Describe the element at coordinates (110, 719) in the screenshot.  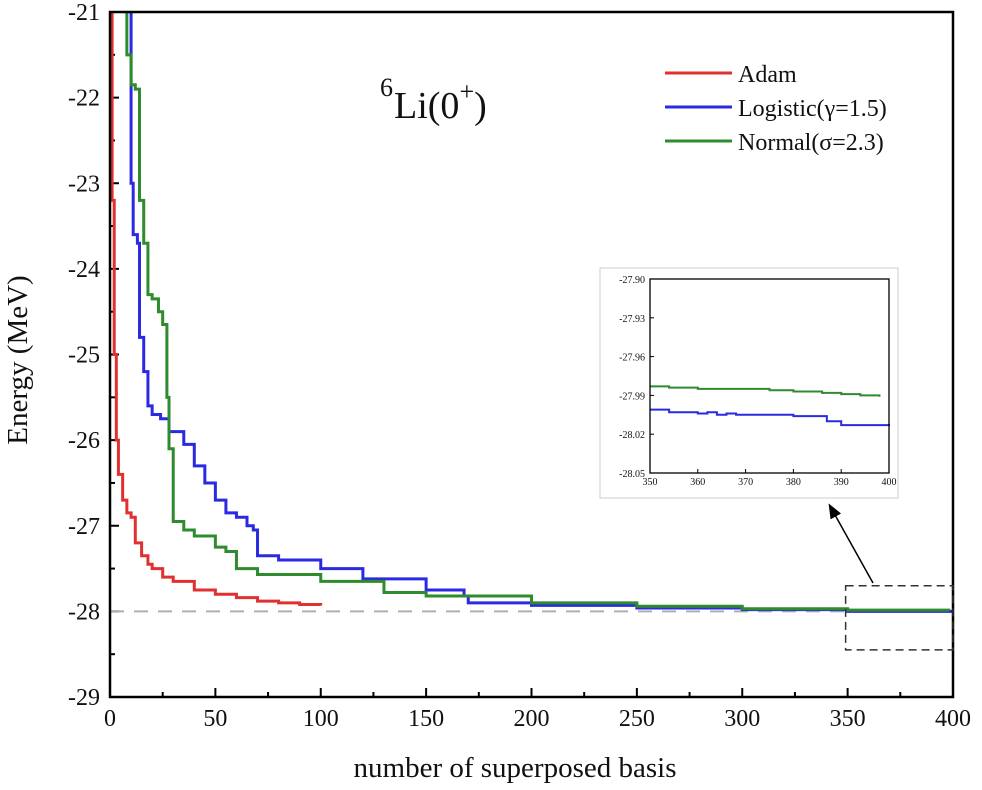
I see `x-tick-label: 0` at that location.